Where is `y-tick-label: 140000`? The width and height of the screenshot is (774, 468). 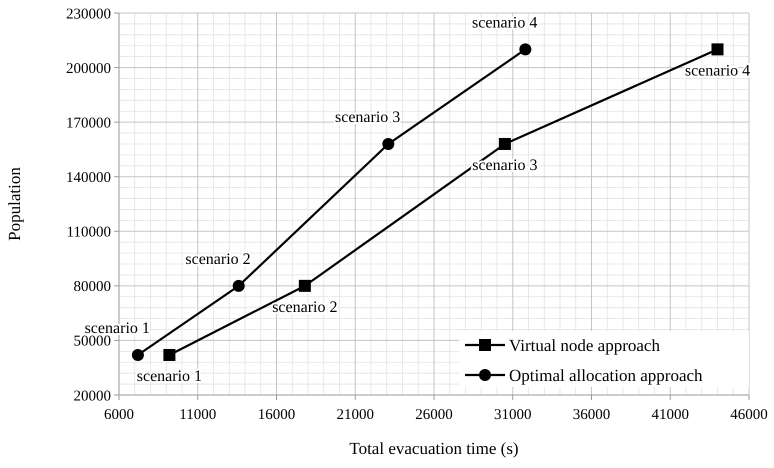
y-tick-label: 140000 is located at coordinates (88, 178).